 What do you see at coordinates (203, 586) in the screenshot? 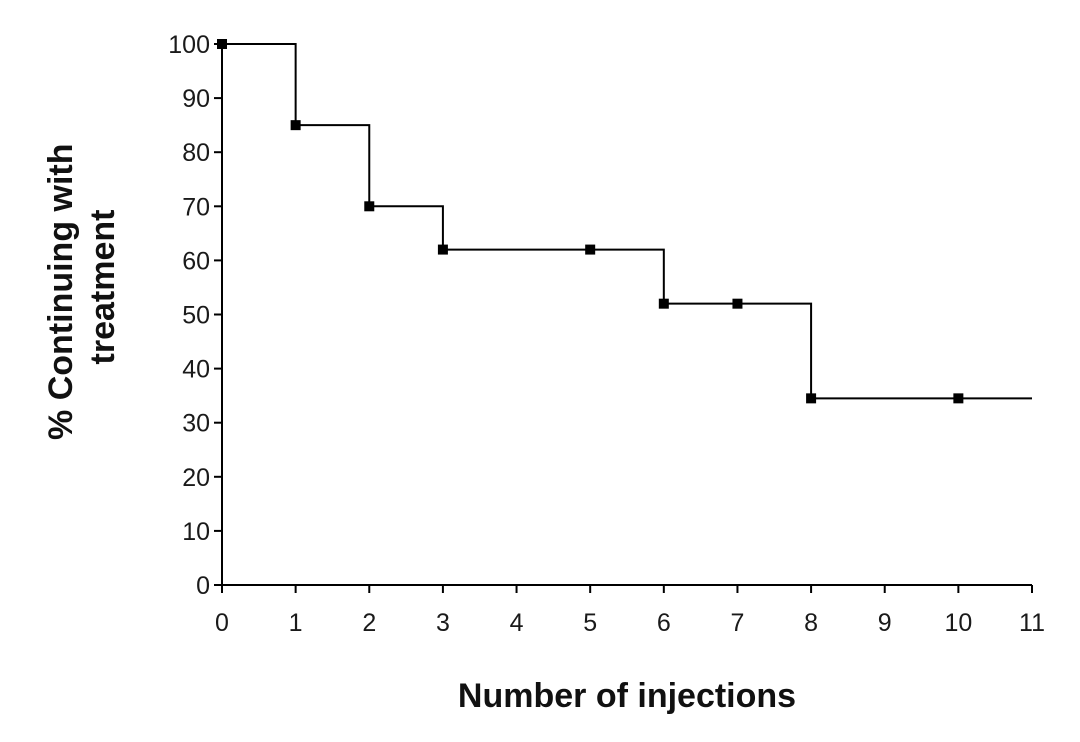
I see `y-tick-label: 0` at bounding box center [203, 586].